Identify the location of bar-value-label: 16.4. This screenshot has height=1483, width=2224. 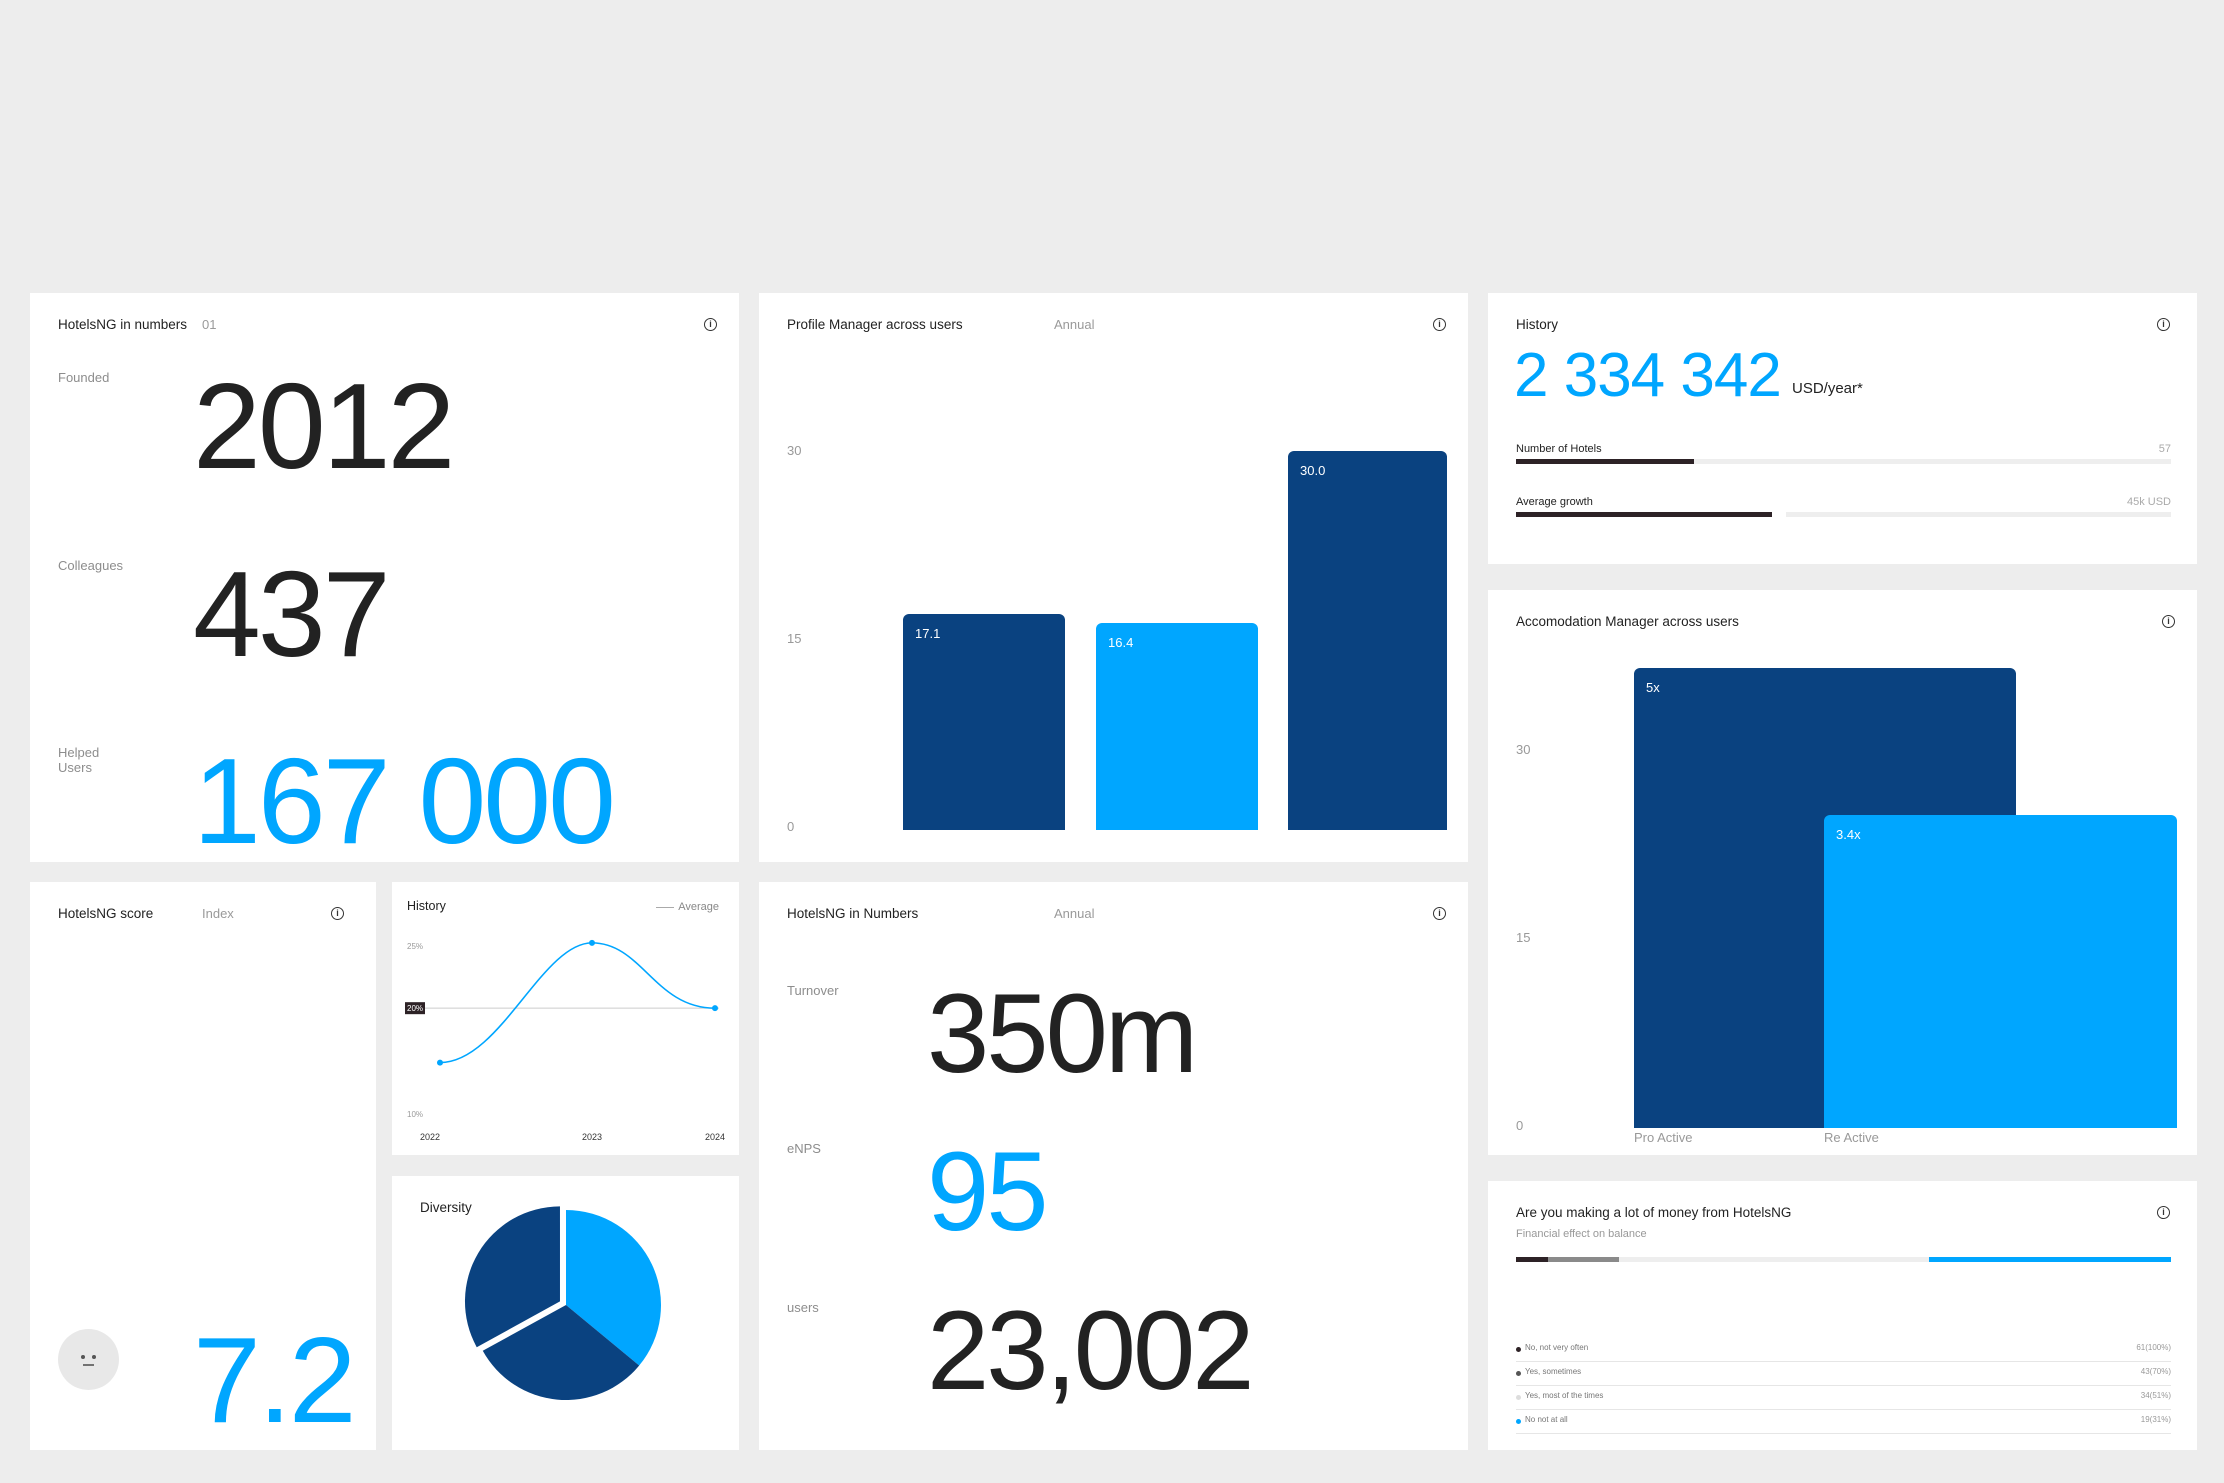
(1121, 642).